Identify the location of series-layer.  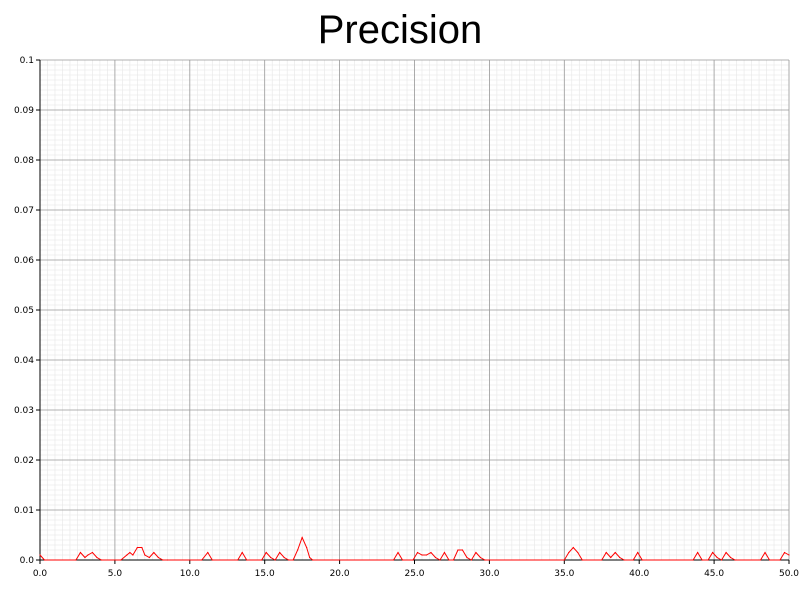
(414, 548).